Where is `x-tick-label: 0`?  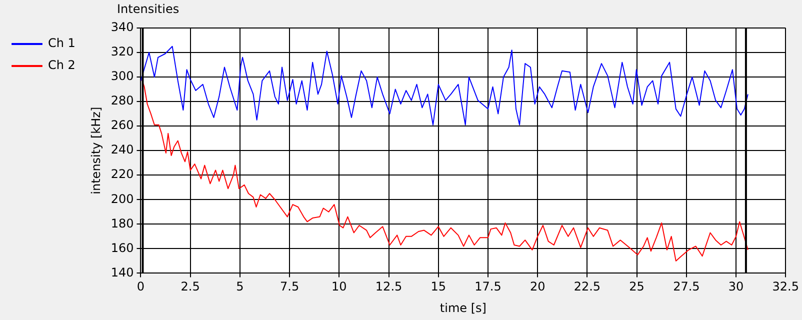
x-tick-label: 0 is located at coordinates (140, 287).